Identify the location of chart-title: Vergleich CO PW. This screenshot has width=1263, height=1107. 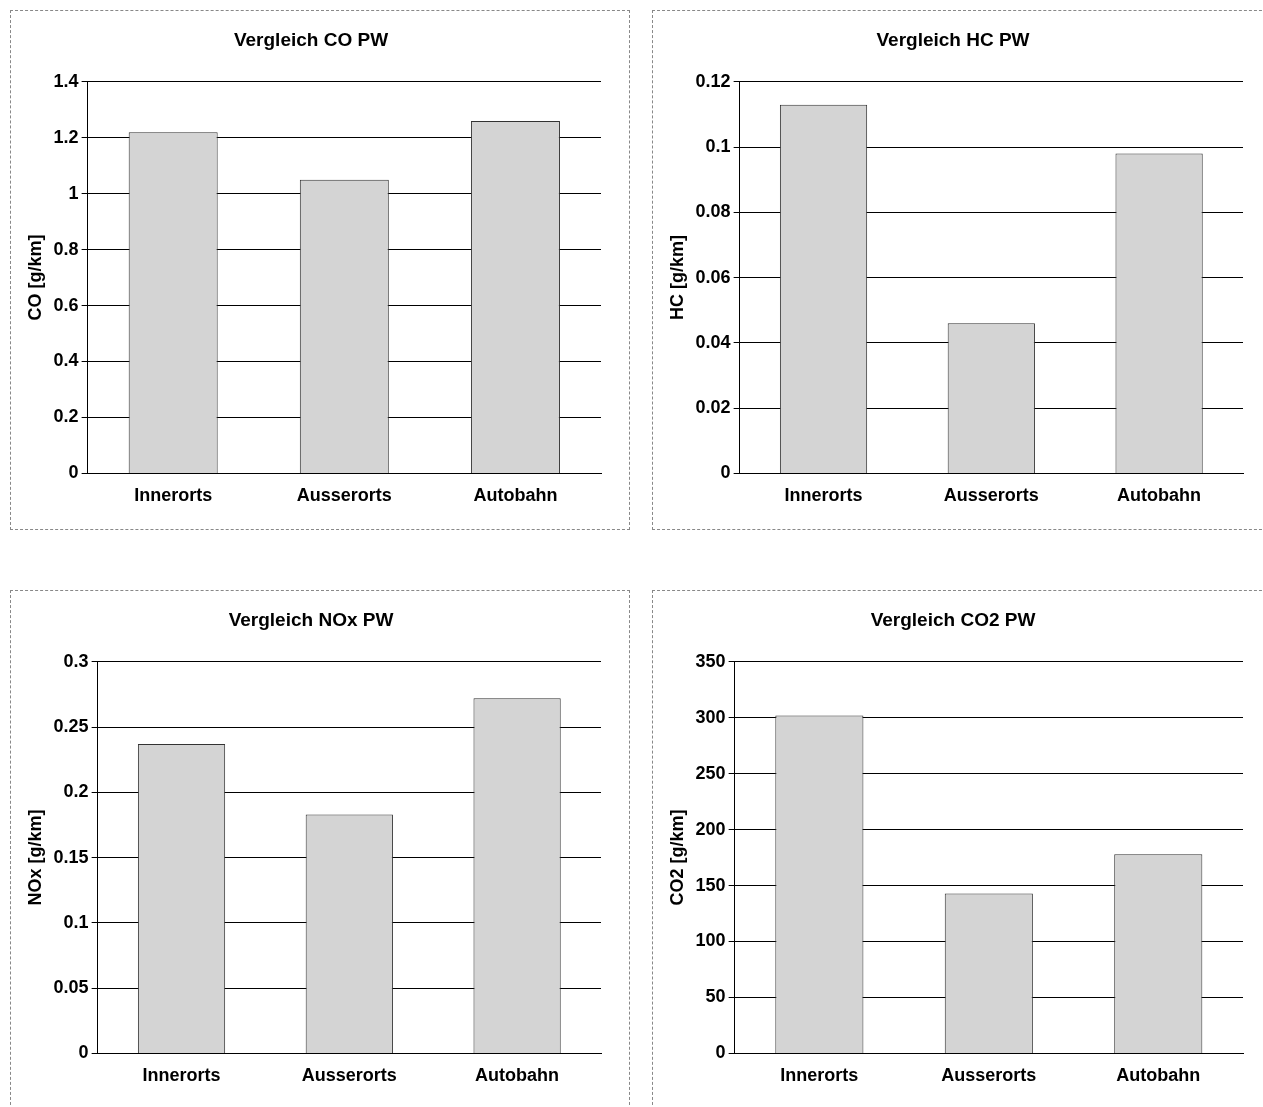
(311, 39).